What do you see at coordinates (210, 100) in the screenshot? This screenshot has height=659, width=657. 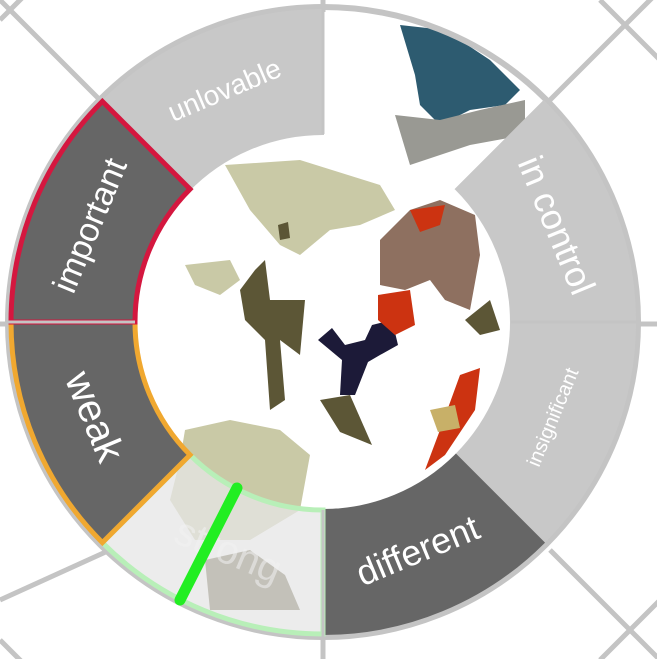 I see `segment-unlovable: unlovable` at bounding box center [210, 100].